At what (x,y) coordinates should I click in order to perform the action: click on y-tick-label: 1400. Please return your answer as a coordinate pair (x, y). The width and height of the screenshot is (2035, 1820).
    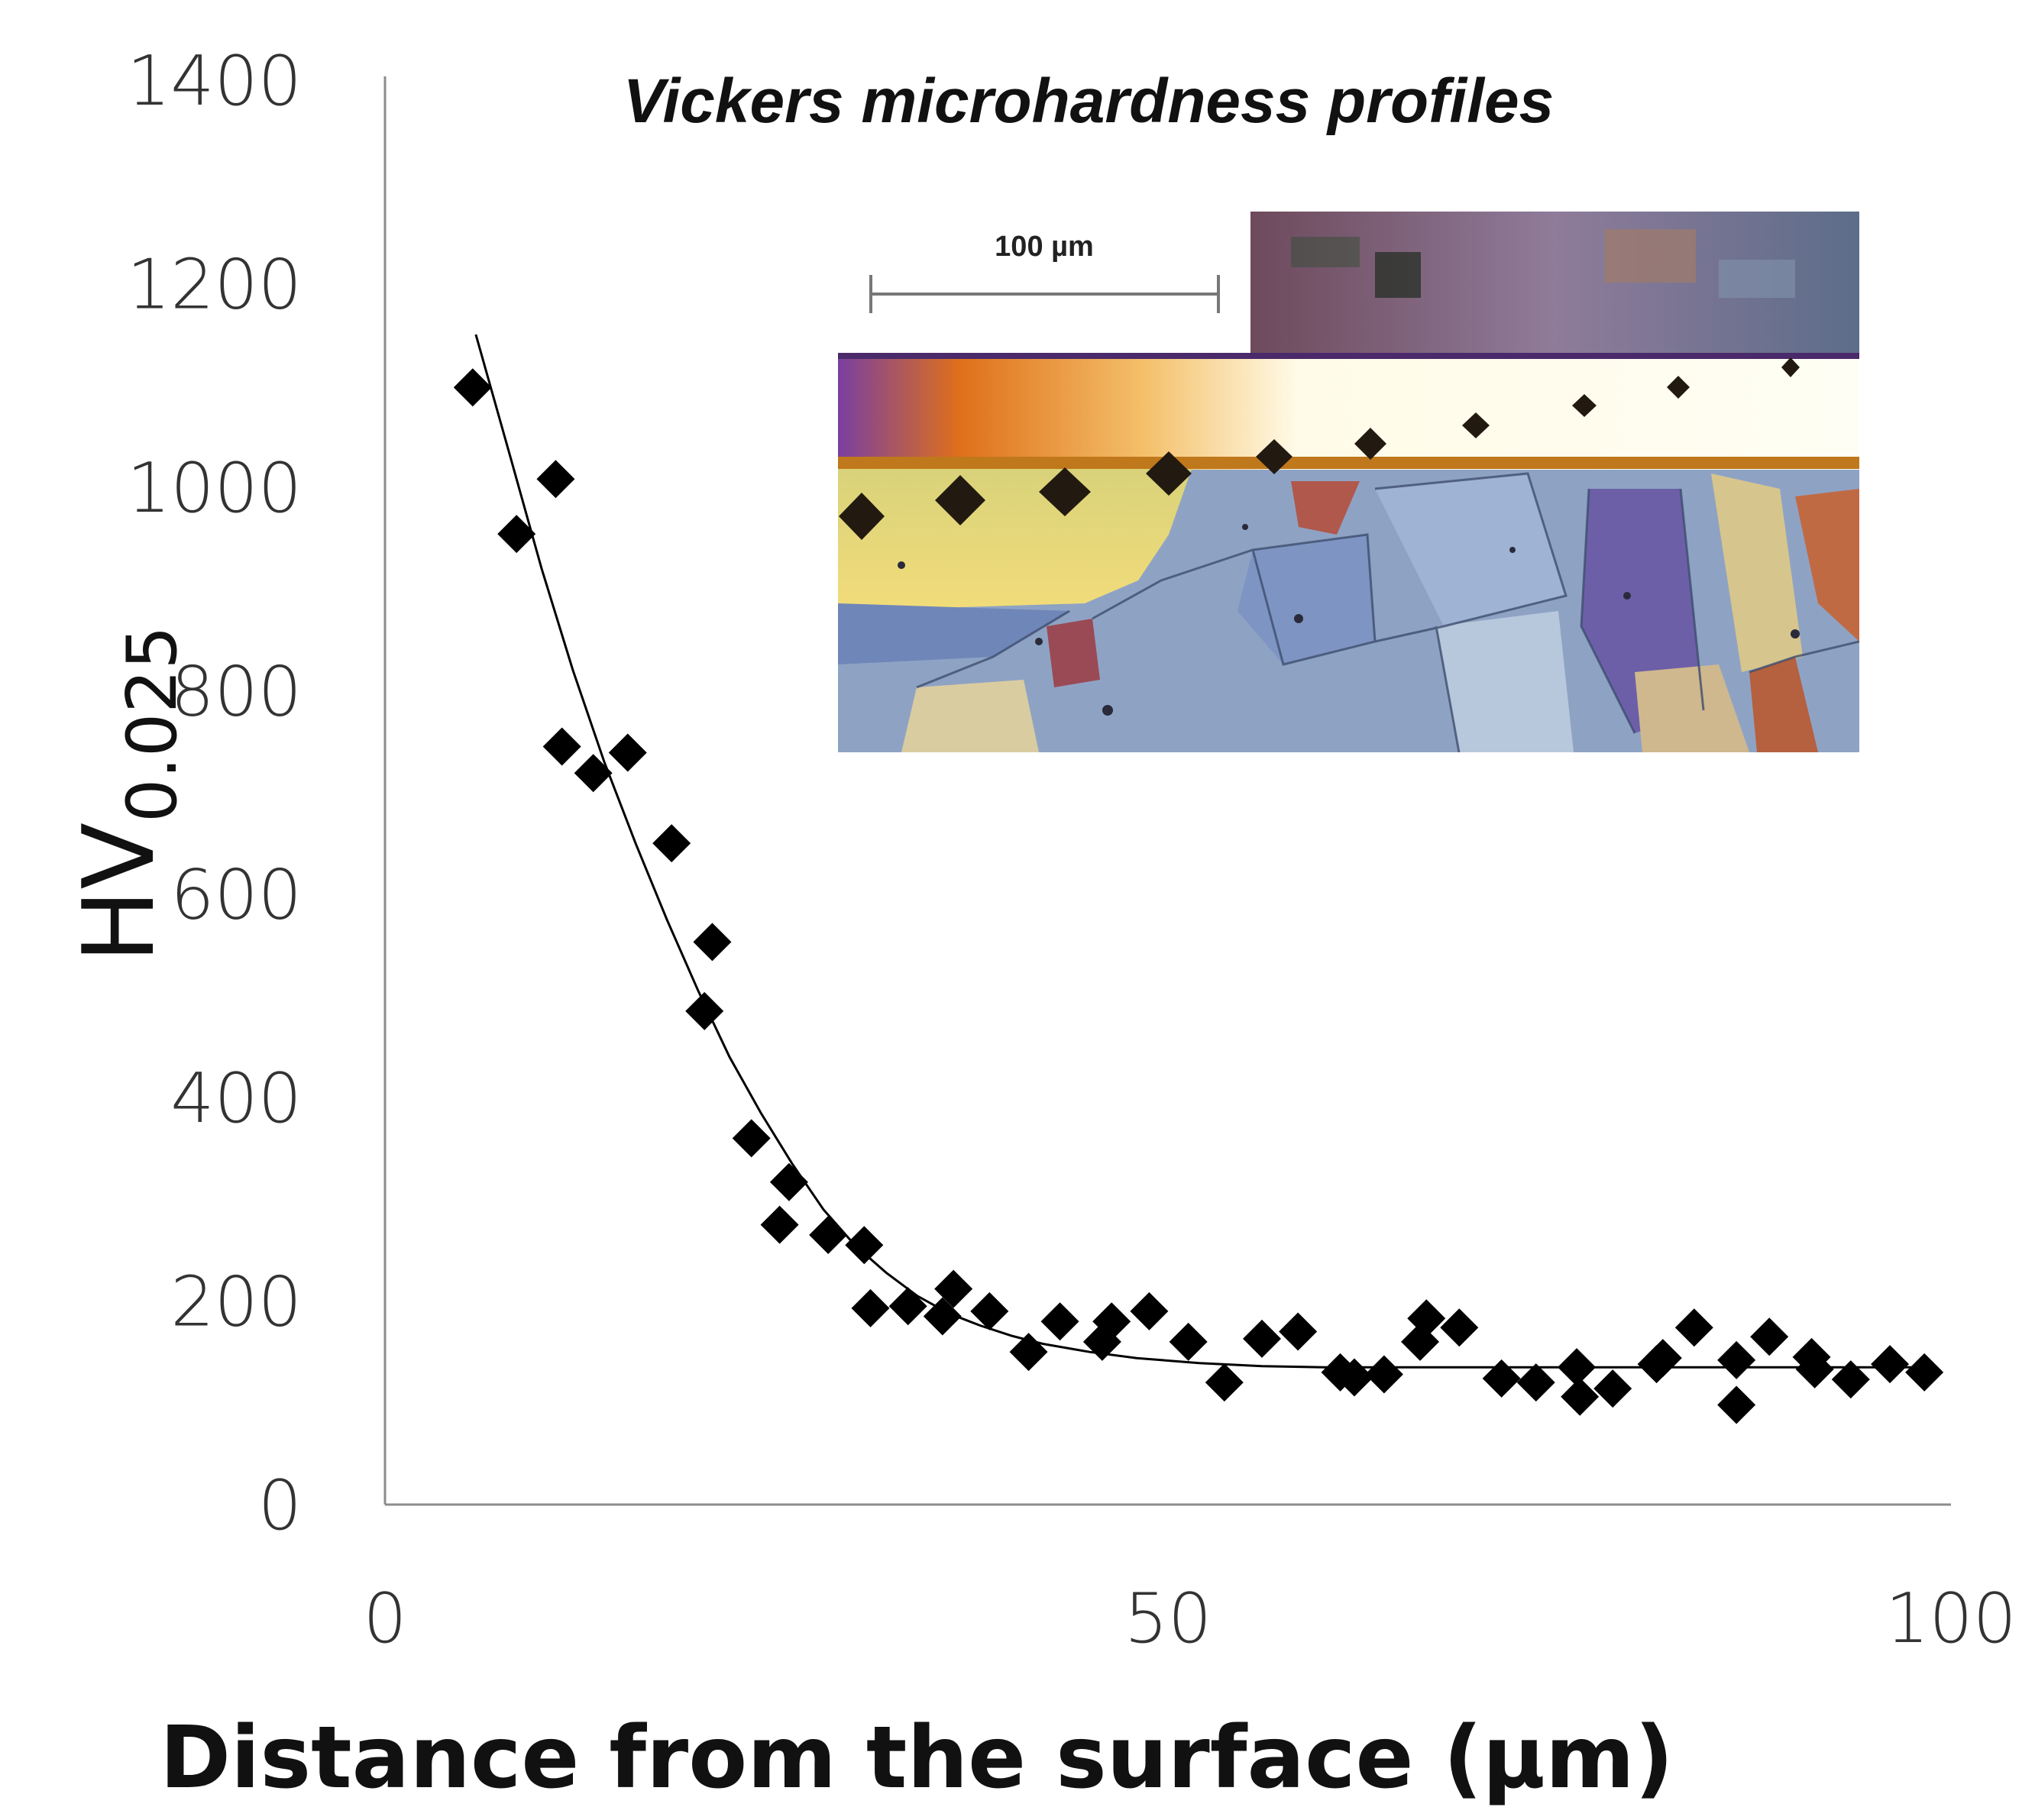
    Looking at the image, I should click on (214, 81).